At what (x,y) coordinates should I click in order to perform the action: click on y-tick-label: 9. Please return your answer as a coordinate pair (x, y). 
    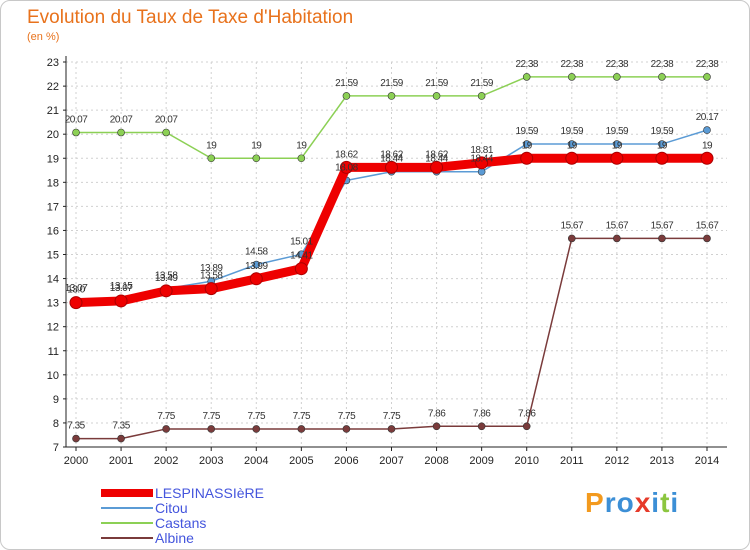
    Looking at the image, I should click on (56, 400).